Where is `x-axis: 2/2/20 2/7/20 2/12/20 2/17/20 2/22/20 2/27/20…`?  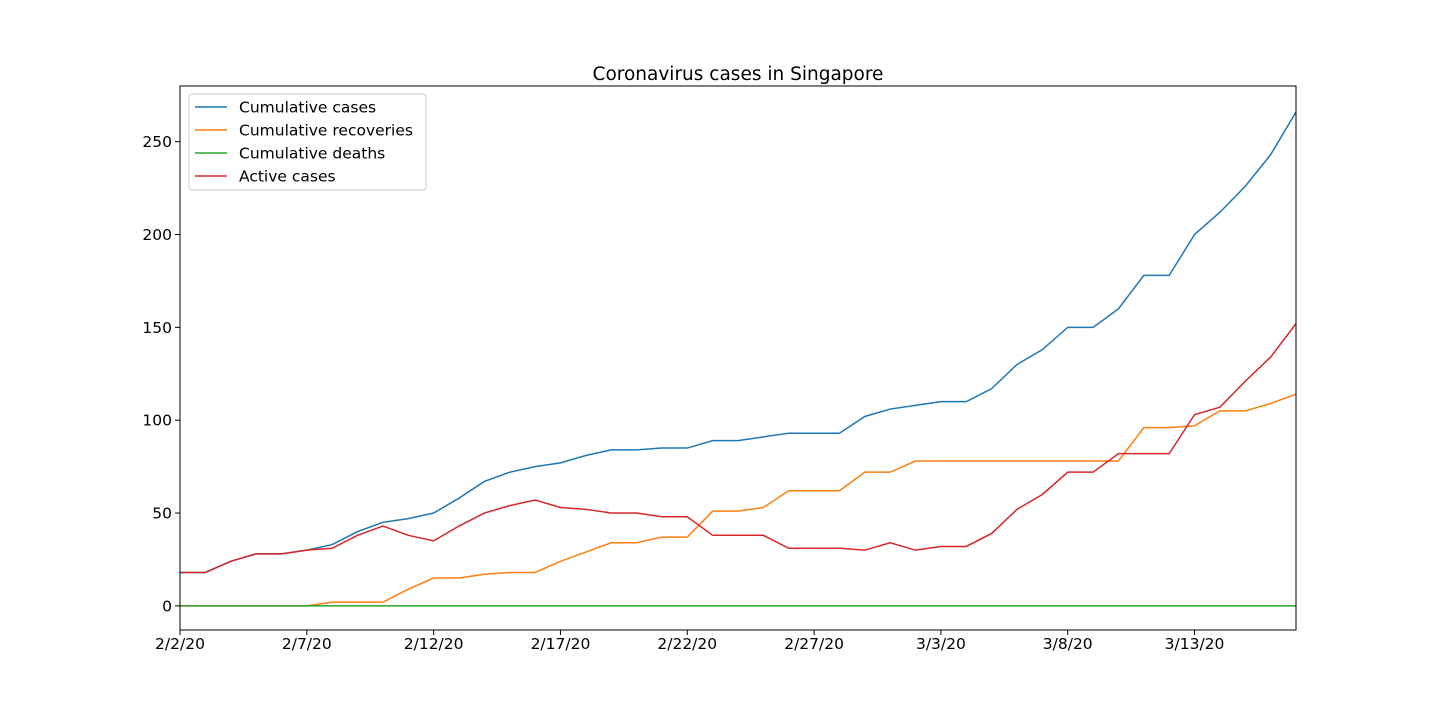 x-axis: 2/2/20 2/7/20 2/12/20 2/17/20 2/22/20 2/27/20… is located at coordinates (689, 641).